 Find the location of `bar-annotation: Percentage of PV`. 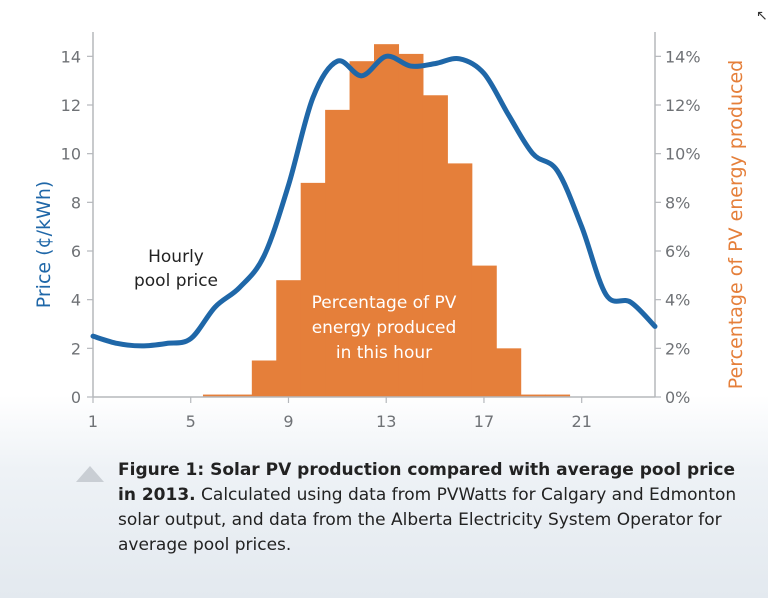

bar-annotation: Percentage of PV is located at coordinates (384, 303).